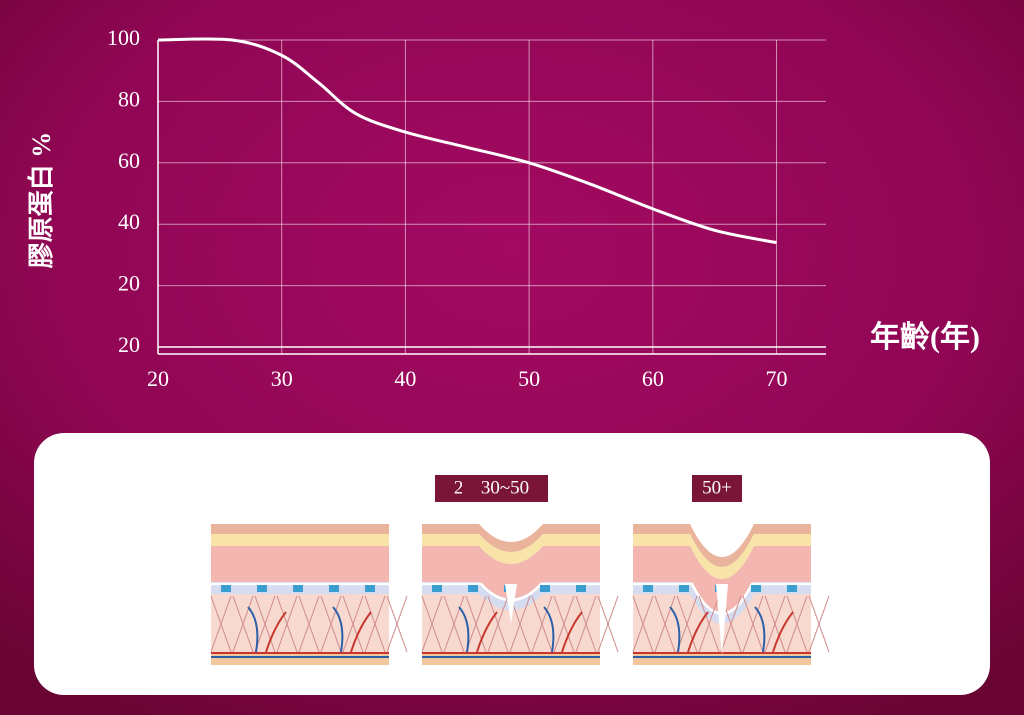 This screenshot has width=1024, height=715. What do you see at coordinates (41, 200) in the screenshot?
I see `y-axis-label: 膠原蛋白 %` at bounding box center [41, 200].